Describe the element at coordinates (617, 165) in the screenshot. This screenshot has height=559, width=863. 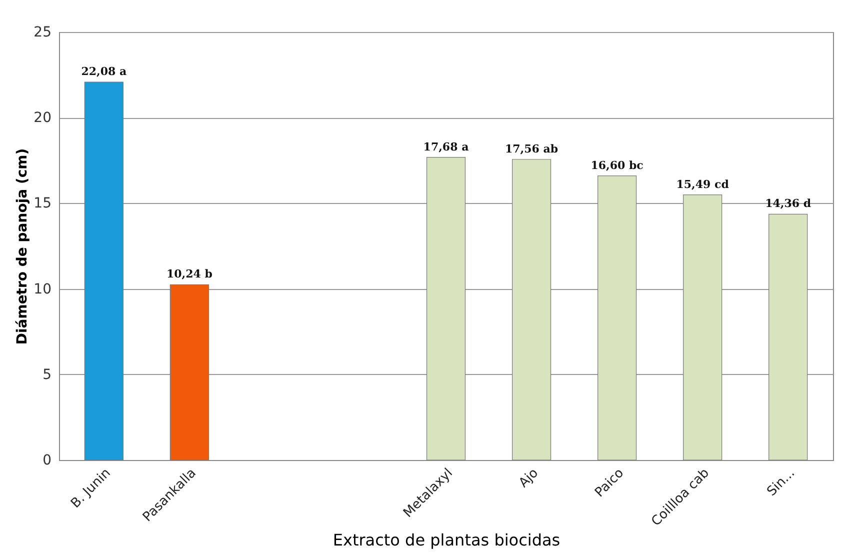
I see `data-label: 16,60 bc` at that location.